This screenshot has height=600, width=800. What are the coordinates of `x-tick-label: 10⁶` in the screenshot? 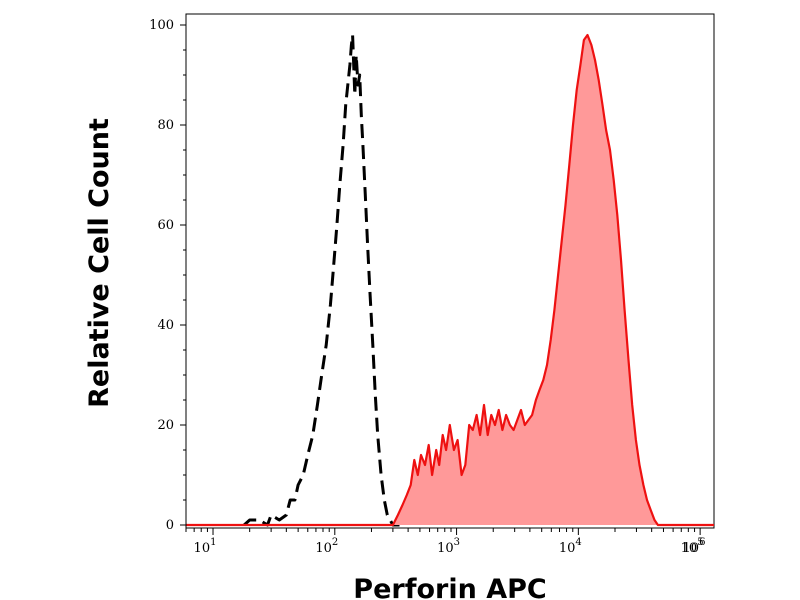 It's located at (694, 546).